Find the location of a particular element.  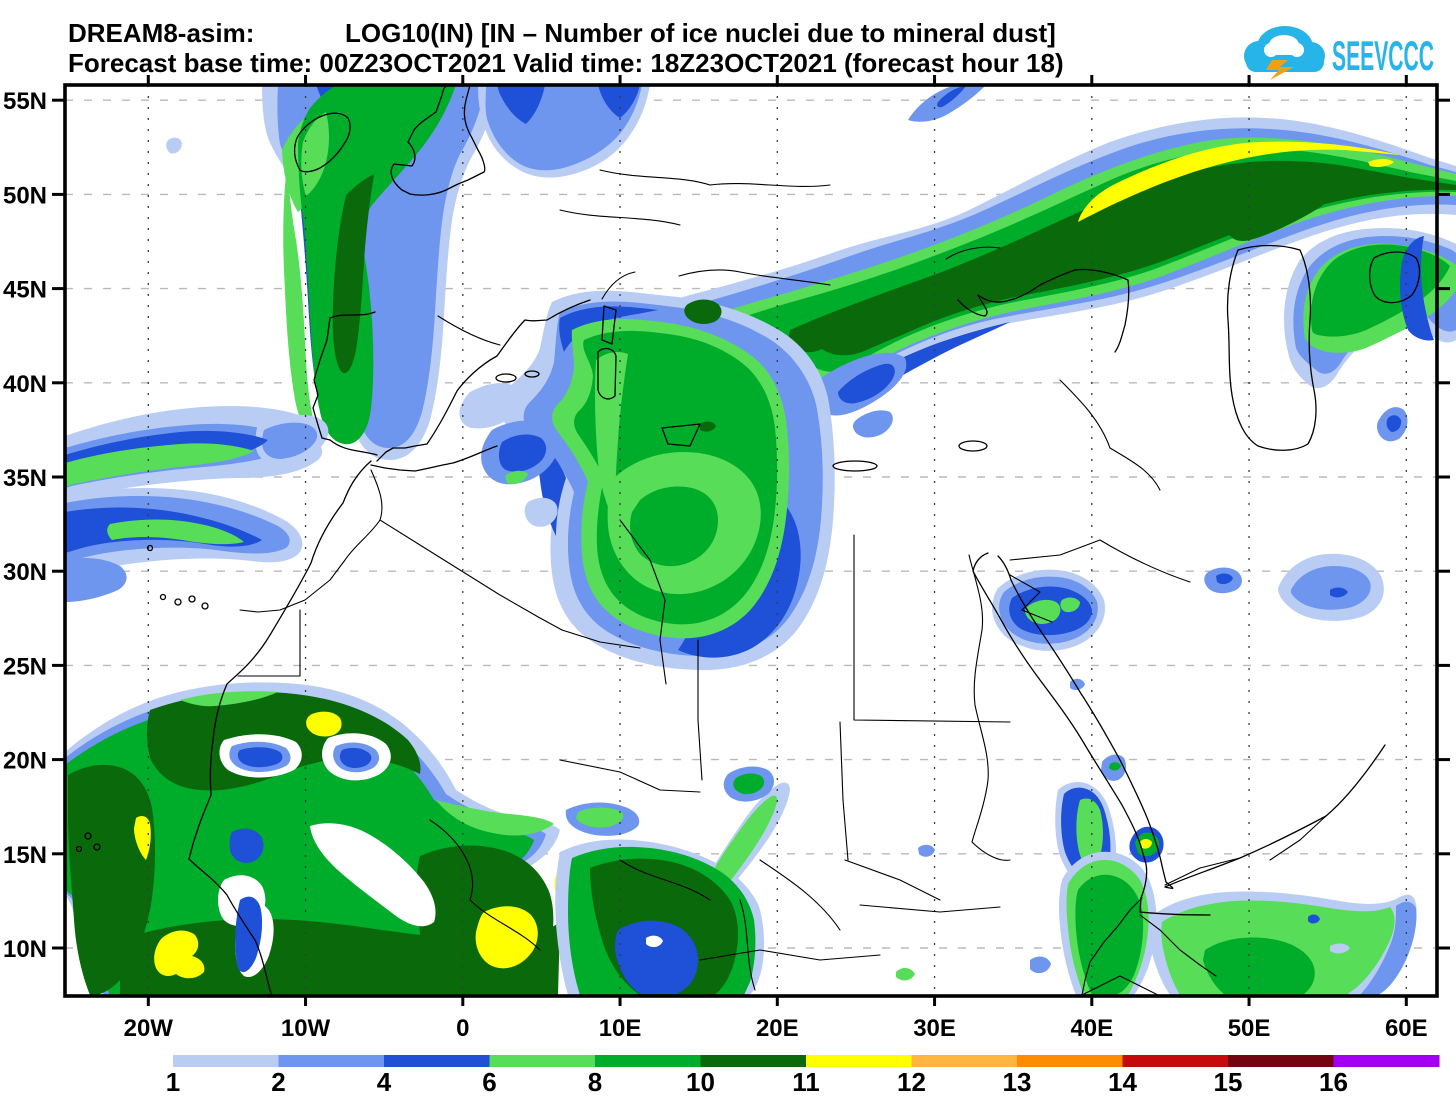

legend-value: 4 is located at coordinates (384, 1082).